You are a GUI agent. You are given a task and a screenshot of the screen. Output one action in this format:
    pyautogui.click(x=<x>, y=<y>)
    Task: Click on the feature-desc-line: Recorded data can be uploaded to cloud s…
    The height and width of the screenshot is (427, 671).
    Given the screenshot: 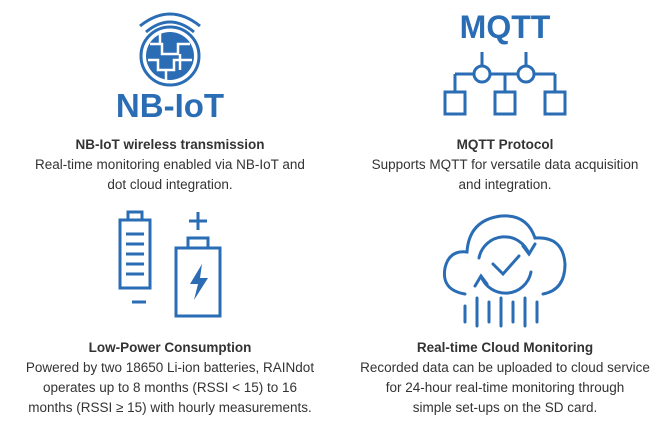 What is the action you would take?
    pyautogui.click(x=505, y=367)
    